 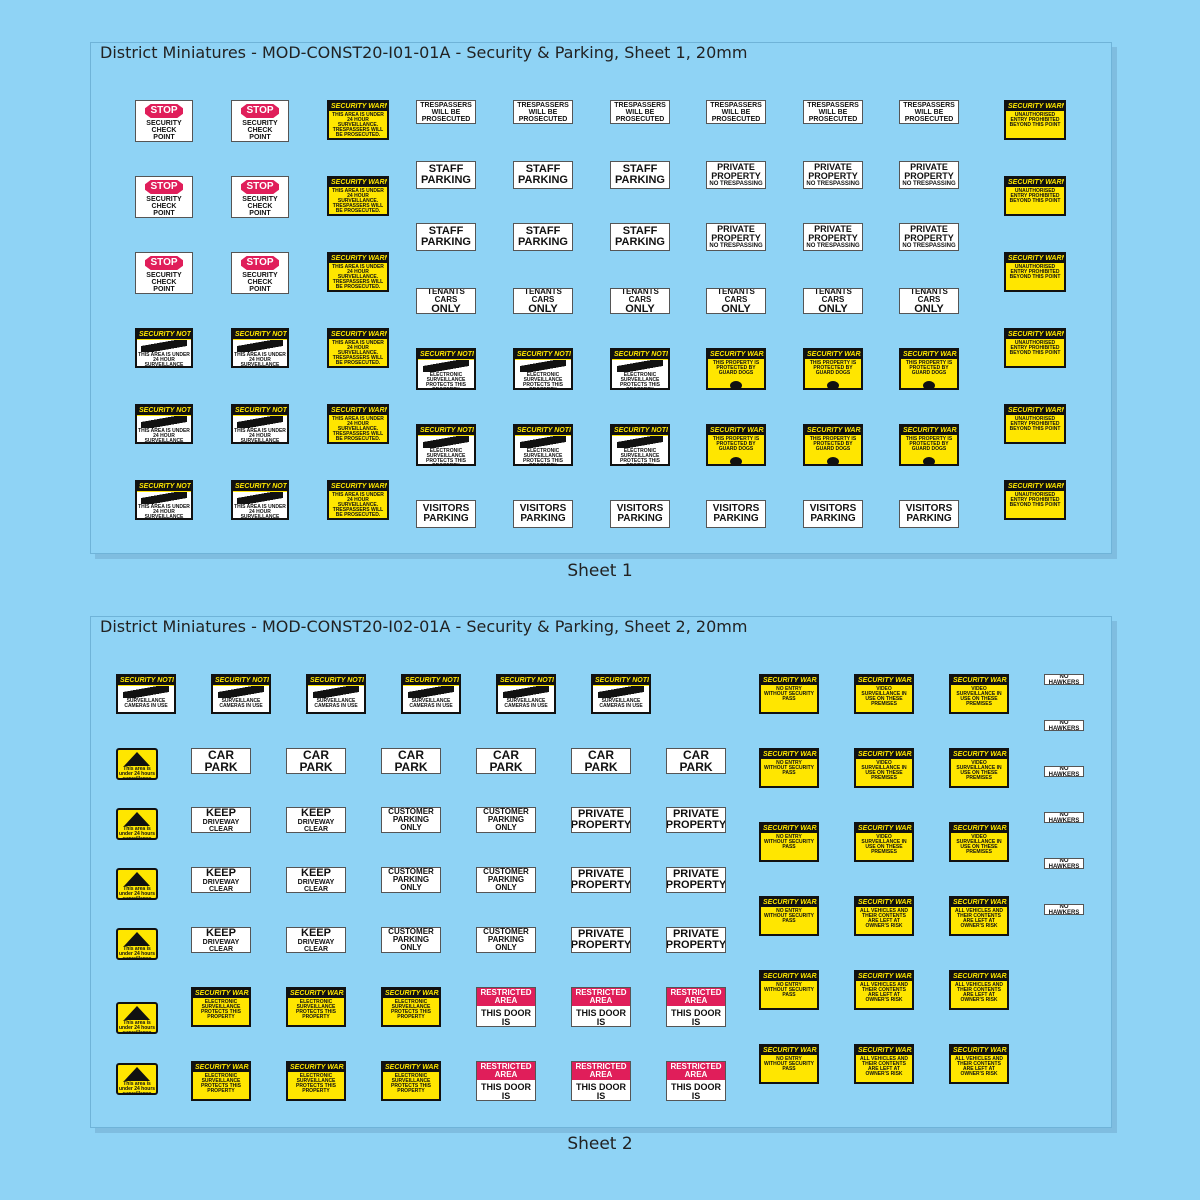 What do you see at coordinates (260, 512) in the screenshot?
I see `sign-text: THIS AREA IS UNDER 24 HOUR SURVEILLANCE` at bounding box center [260, 512].